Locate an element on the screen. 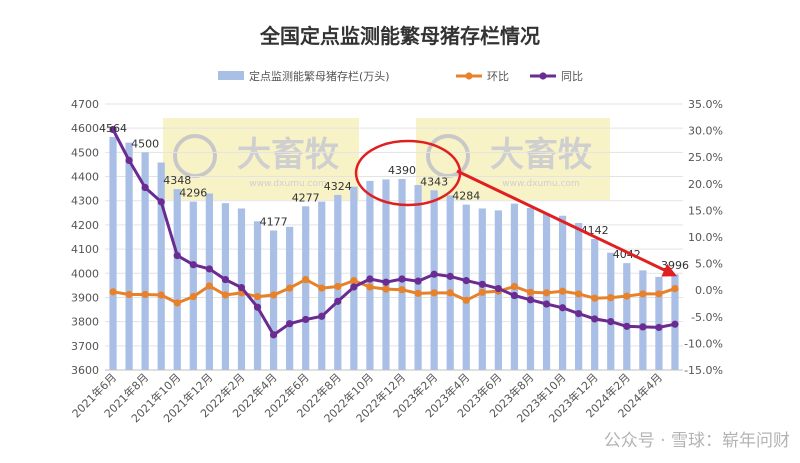 The height and width of the screenshot is (463, 800). y-right-tick-label: -10.0% is located at coordinates (703, 343).